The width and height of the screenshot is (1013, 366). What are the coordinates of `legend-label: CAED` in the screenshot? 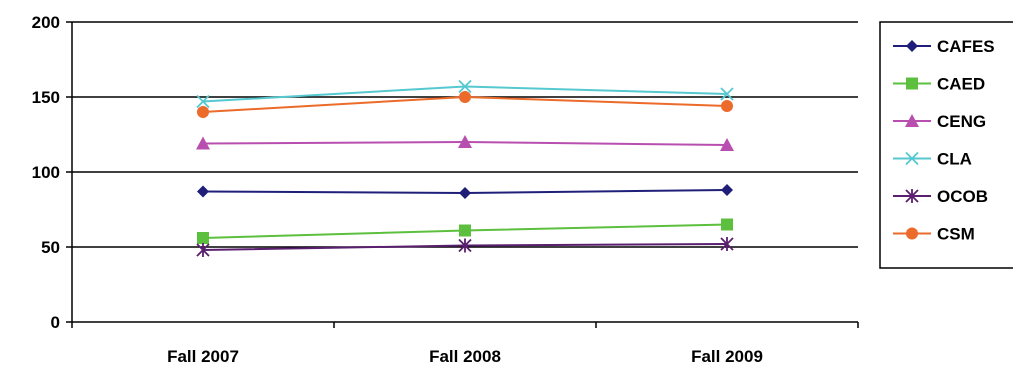 It's located at (961, 84).